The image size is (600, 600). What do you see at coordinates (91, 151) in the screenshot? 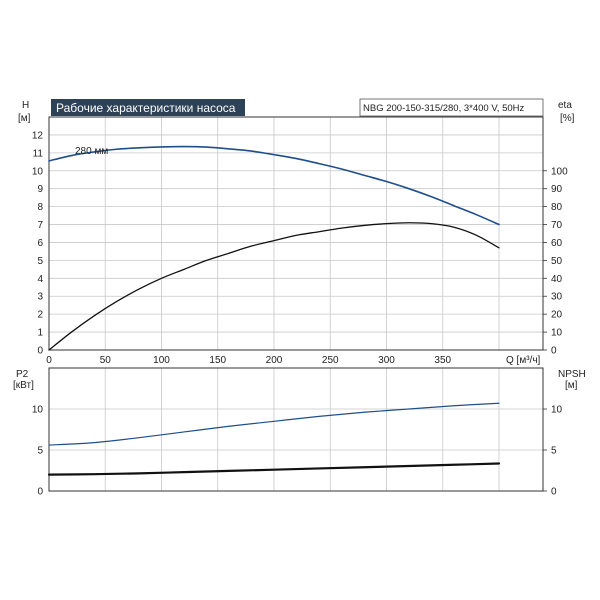
I see `series-label-280mm: 280 мм` at bounding box center [91, 151].